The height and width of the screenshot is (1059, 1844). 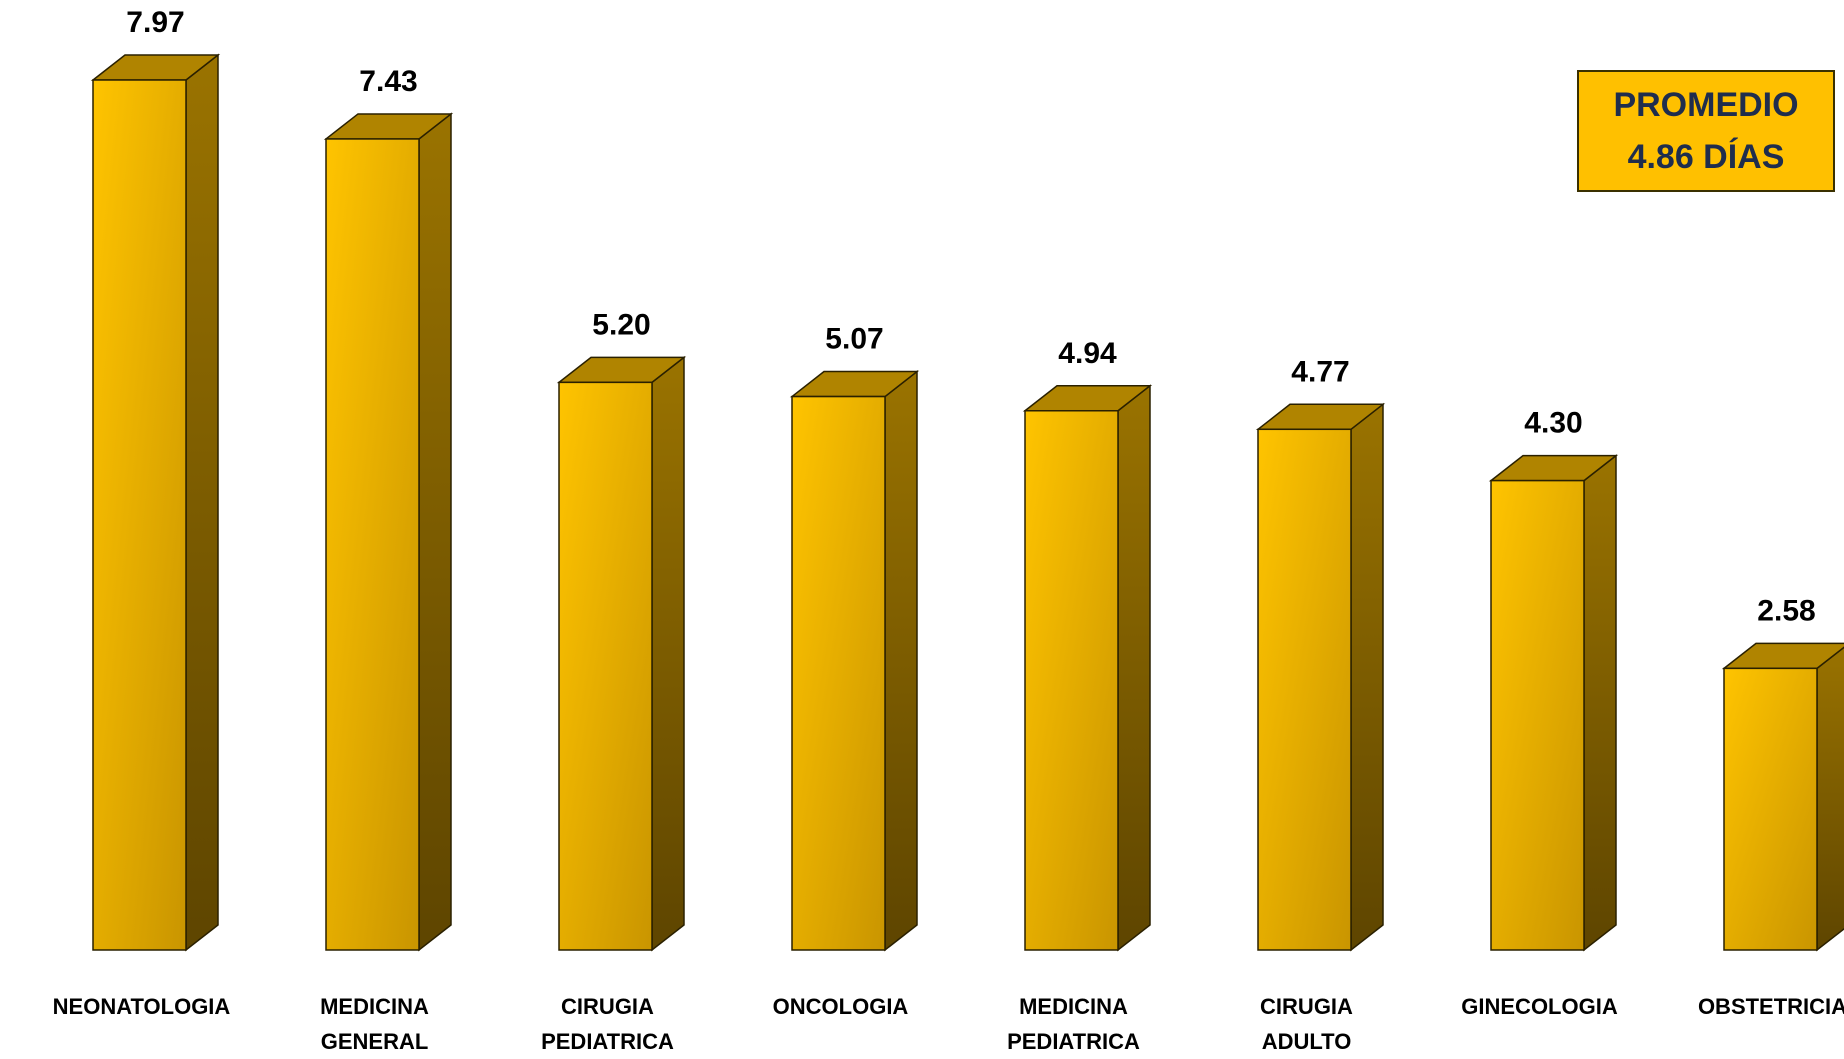 What do you see at coordinates (1786, 610) in the screenshot?
I see `value-label: 2.58` at bounding box center [1786, 610].